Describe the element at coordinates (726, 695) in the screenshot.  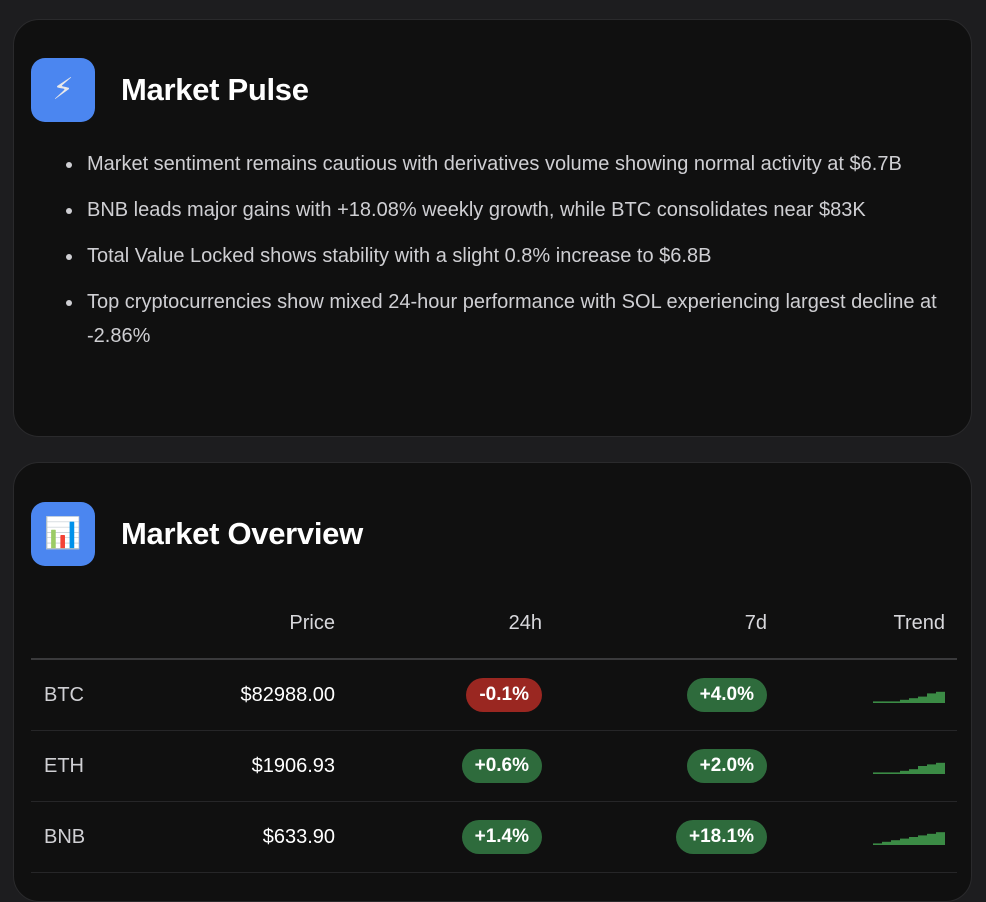
I see `change-7d-badge: +4.0%` at that location.